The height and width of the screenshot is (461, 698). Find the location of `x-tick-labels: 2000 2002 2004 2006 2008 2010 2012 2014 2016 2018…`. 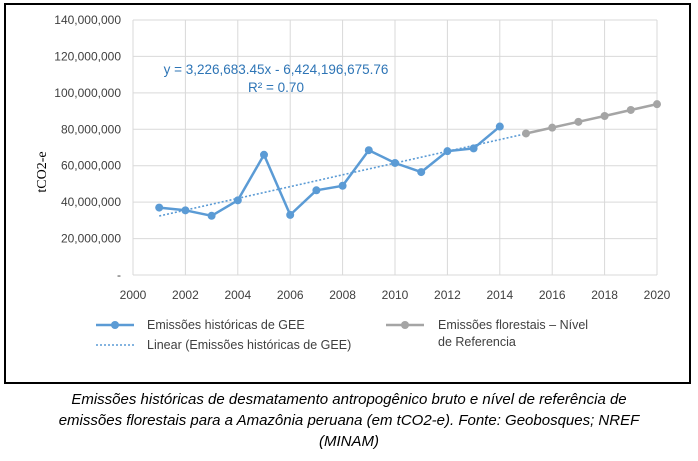

x-tick-labels: 2000 2002 2004 2006 2008 2010 2012 2014 2016 2018… is located at coordinates (395, 295).